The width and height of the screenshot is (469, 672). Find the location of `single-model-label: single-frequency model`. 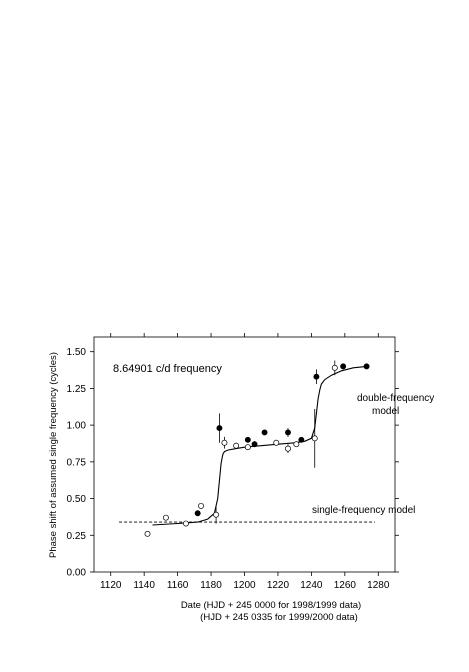

single-model-label: single-frequency model is located at coordinates (363, 510).